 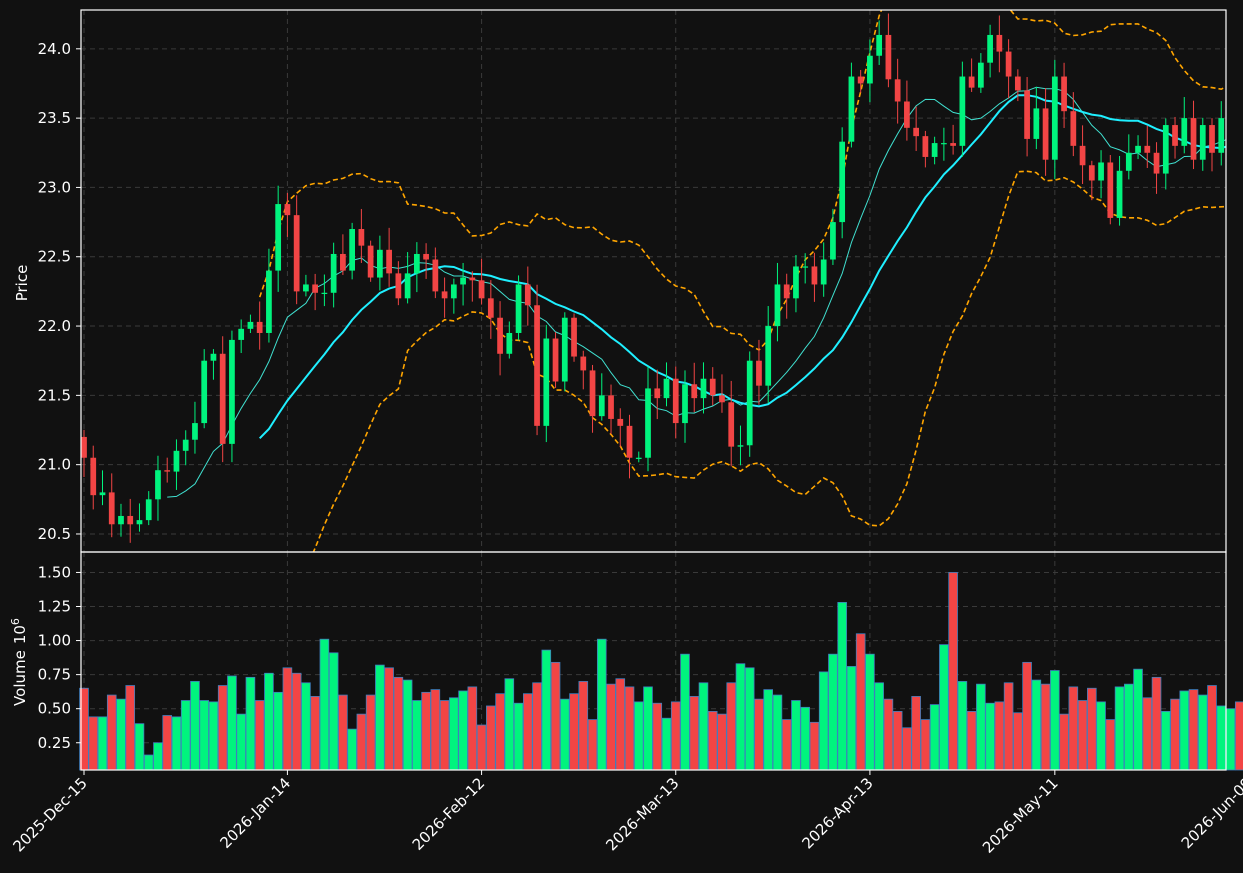 What do you see at coordinates (54, 572) in the screenshot?
I see `volume-tick-label: 1.50` at bounding box center [54, 572].